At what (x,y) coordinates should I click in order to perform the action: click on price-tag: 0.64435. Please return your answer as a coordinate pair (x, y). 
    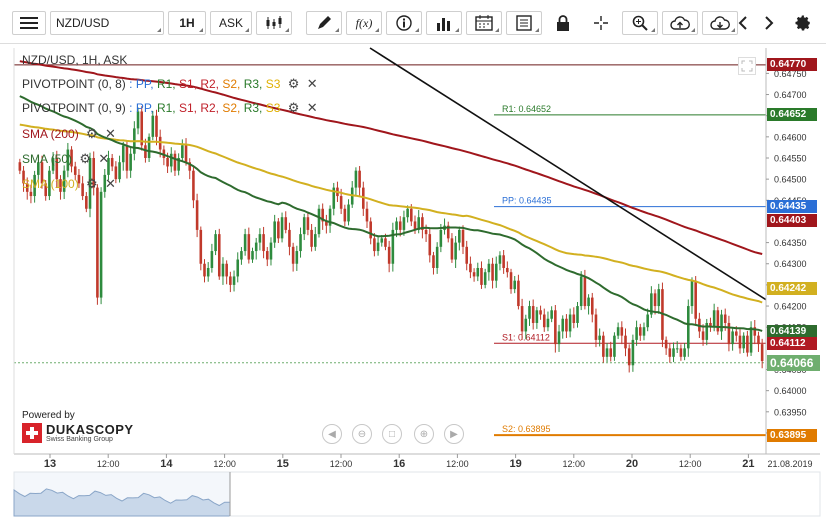
    Looking at the image, I should click on (792, 207).